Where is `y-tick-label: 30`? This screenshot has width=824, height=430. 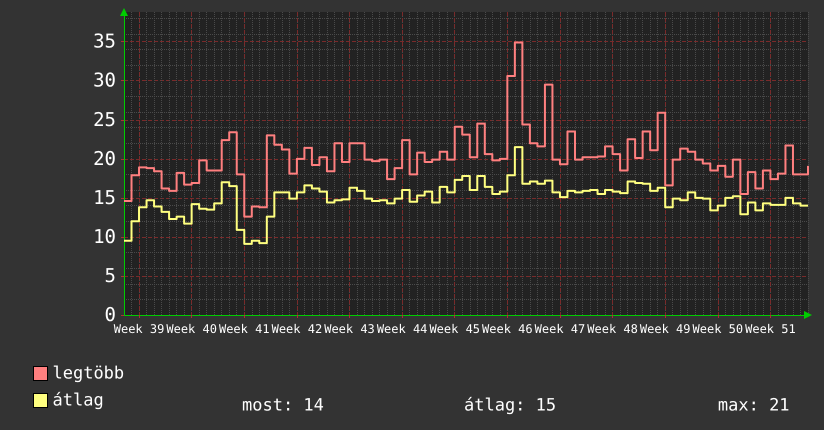 y-tick-label: 30 is located at coordinates (104, 81).